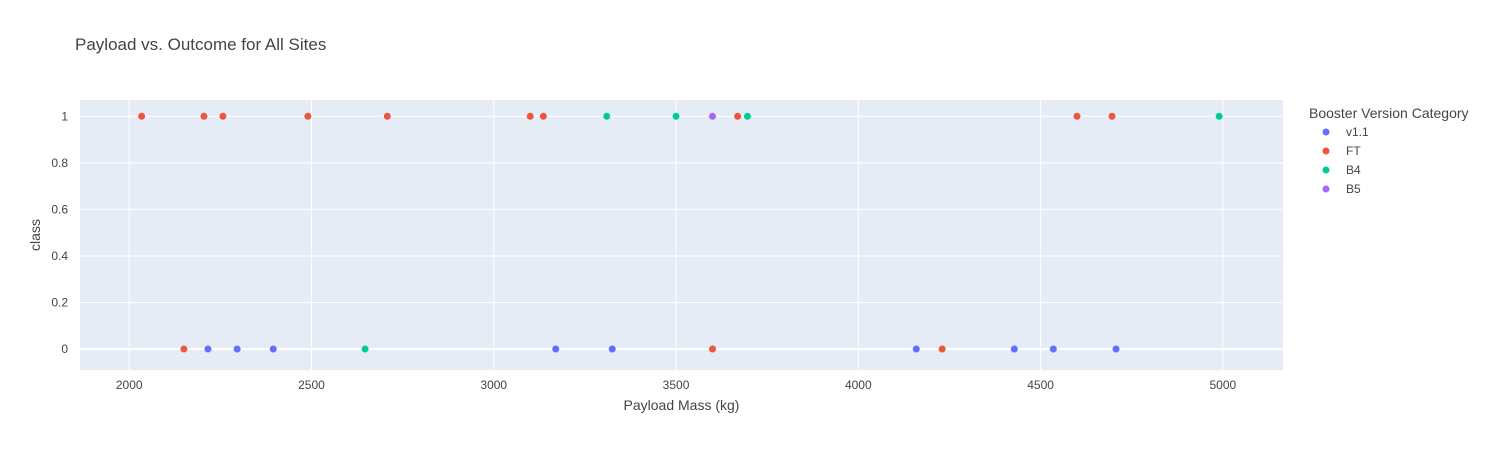 The image size is (1503, 455). Describe the element at coordinates (1353, 170) in the screenshot. I see `legend-label: B4` at that location.